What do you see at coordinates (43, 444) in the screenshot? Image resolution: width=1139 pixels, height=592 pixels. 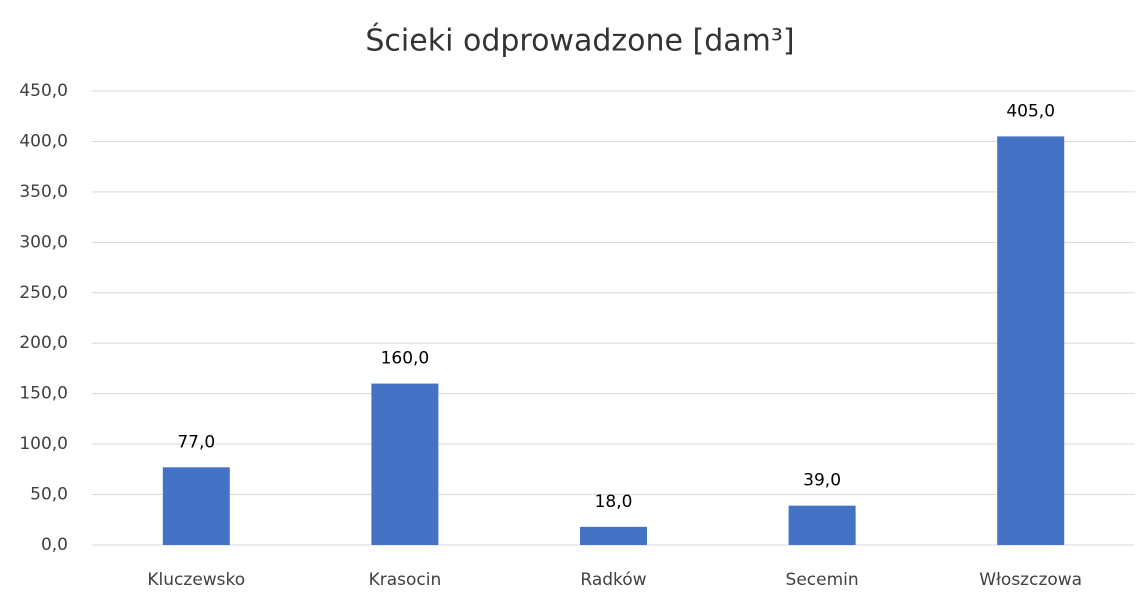 I see `y-tick-label: 100,0` at bounding box center [43, 444].